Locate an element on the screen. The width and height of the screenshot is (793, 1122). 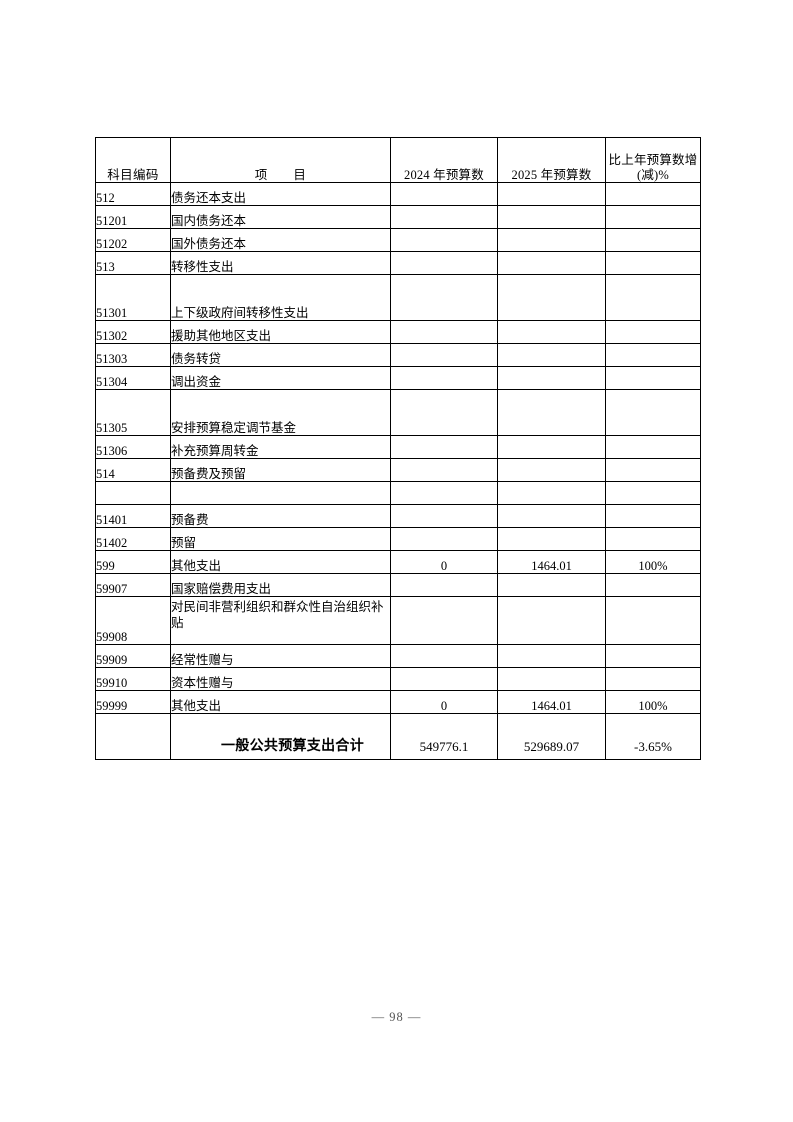
cell-item: 债务转贷 is located at coordinates (280, 355).